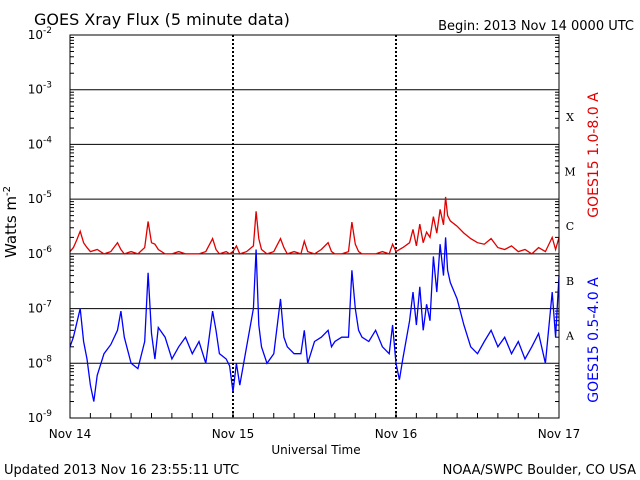 The width and height of the screenshot is (640, 480). I want to click on begin-label: Begin: 2013 Nov 14 0000 UTC, so click(536, 26).